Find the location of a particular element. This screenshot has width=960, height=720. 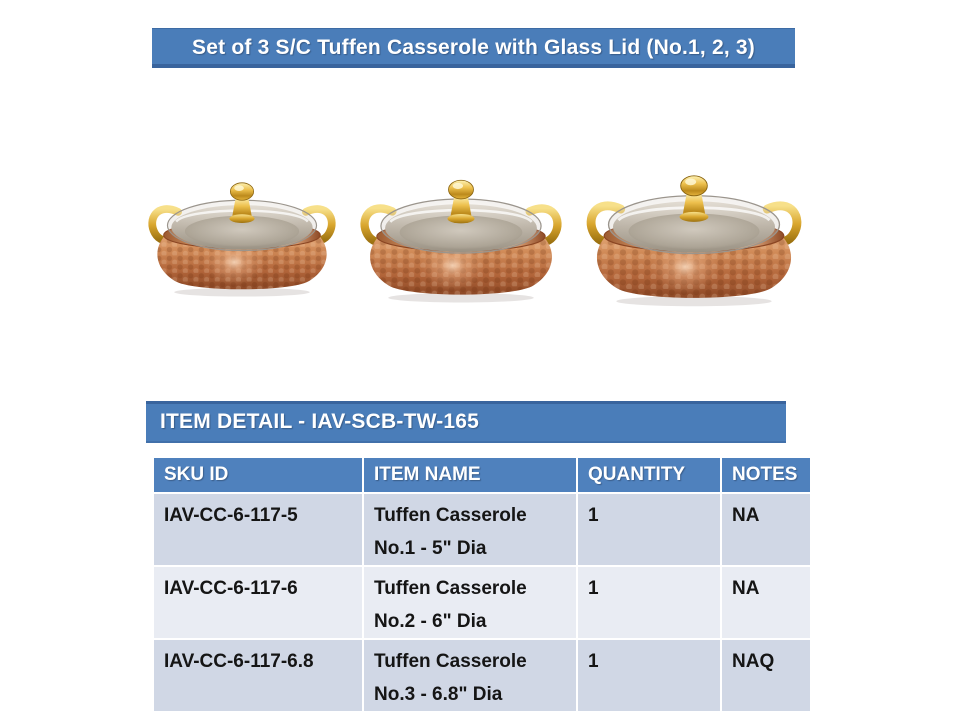

item-name-cell: Tuffen Casserole No.2 - 6" Dia is located at coordinates (470, 602).